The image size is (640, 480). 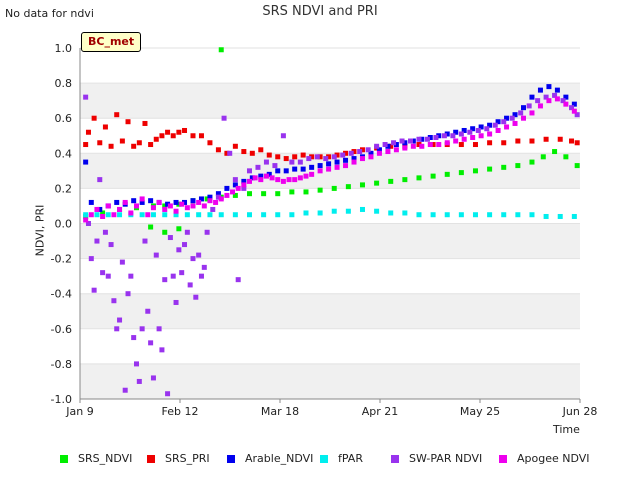 I want to click on series-fpar, so click(x=330, y=212).